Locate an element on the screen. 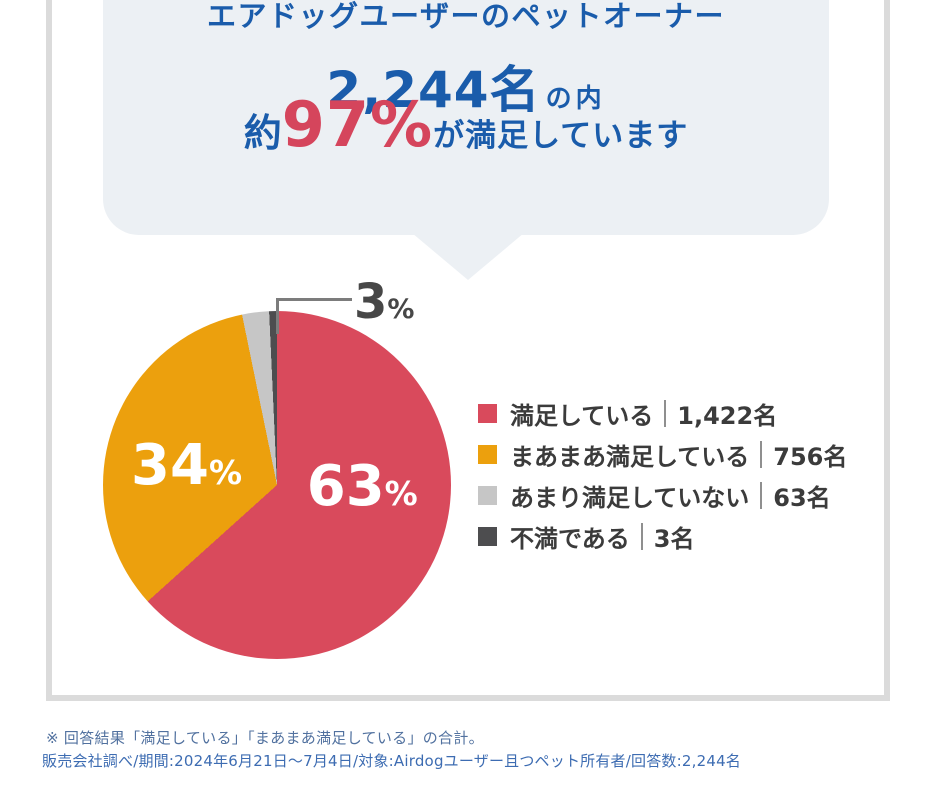 This screenshot has width=939, height=812. callout-line-horizontal is located at coordinates (314, 299).